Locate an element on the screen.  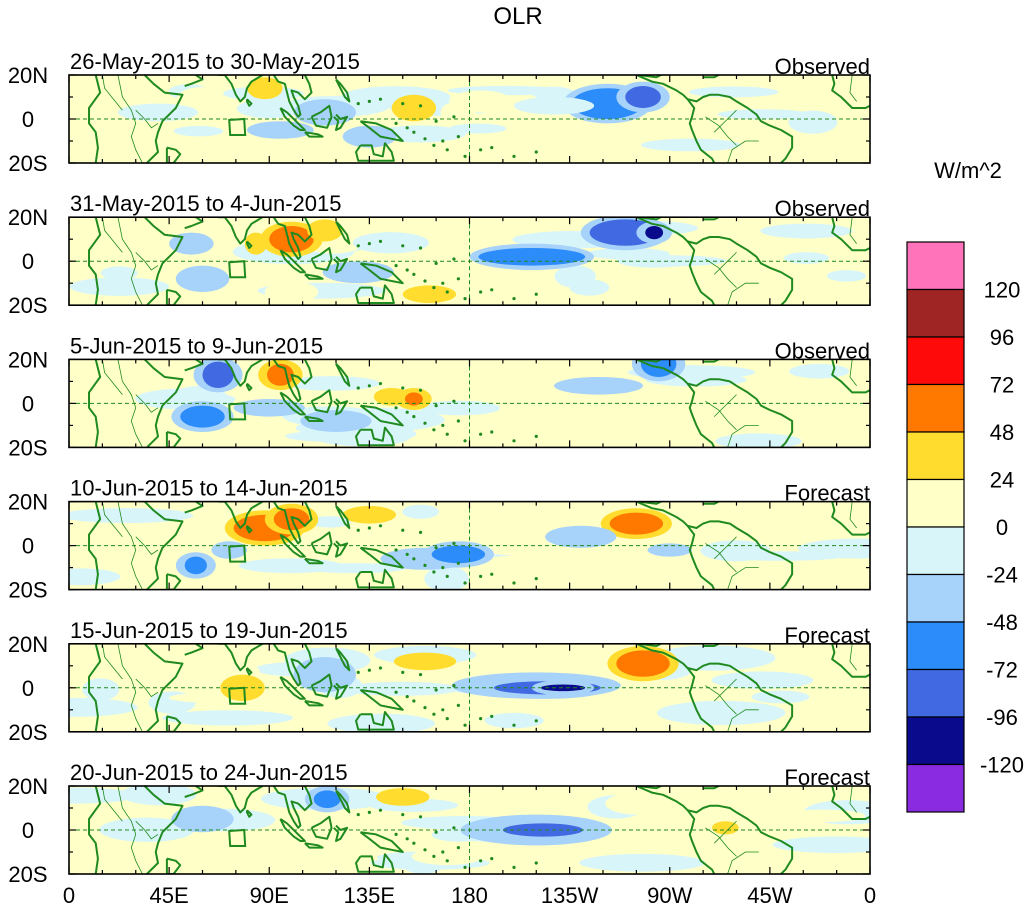
olr-field is located at coordinates (464, 118).